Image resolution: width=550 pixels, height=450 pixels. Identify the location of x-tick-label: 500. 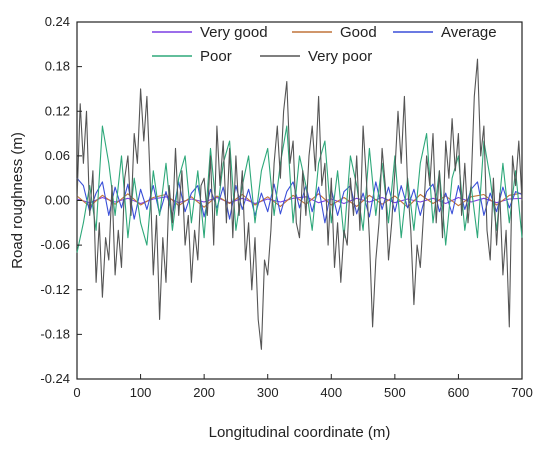
(395, 392).